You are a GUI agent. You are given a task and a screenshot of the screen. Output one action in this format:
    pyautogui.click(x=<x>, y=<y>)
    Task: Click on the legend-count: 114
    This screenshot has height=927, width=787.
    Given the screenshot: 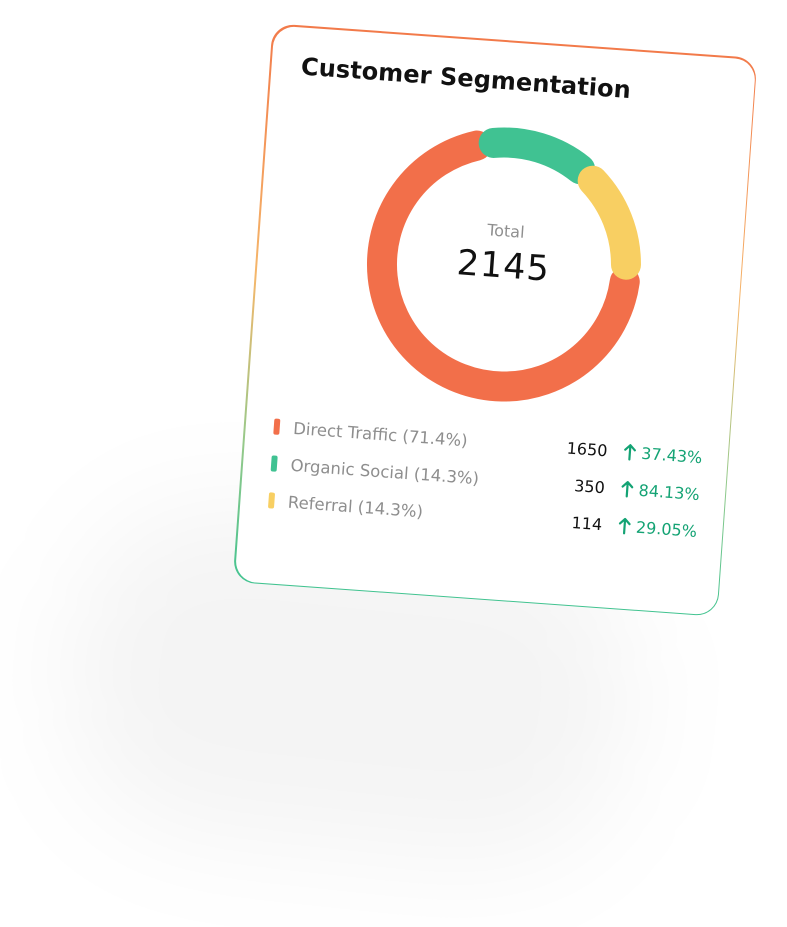 What is the action you would take?
    pyautogui.click(x=587, y=523)
    